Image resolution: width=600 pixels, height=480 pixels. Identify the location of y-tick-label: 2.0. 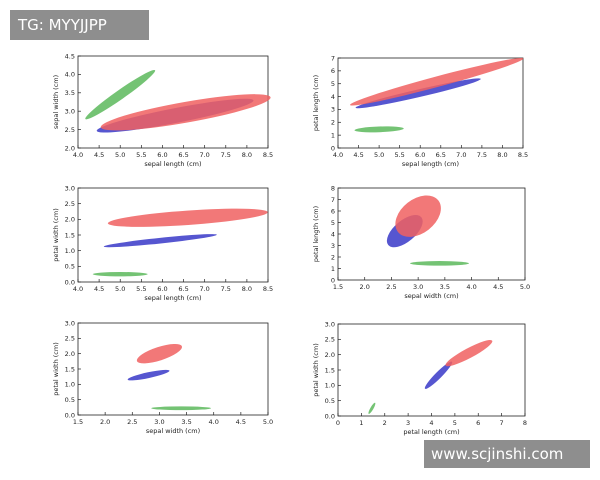
(330, 355).